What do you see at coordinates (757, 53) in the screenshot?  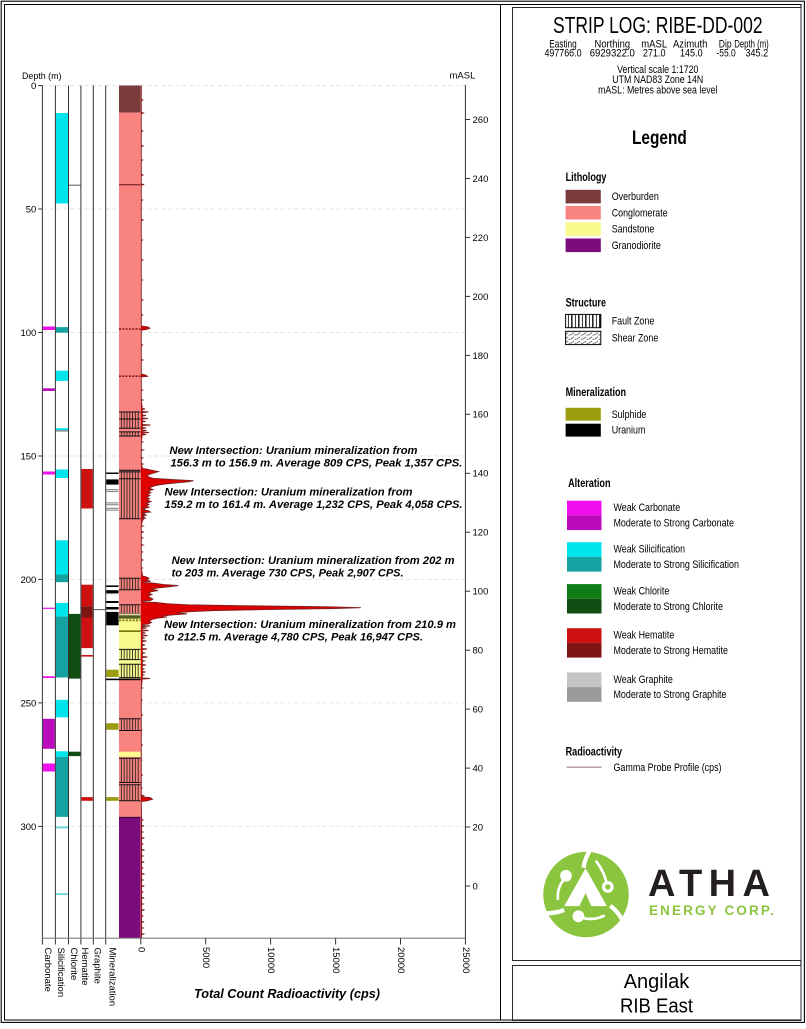 I see `svg-text: 345.2` at bounding box center [757, 53].